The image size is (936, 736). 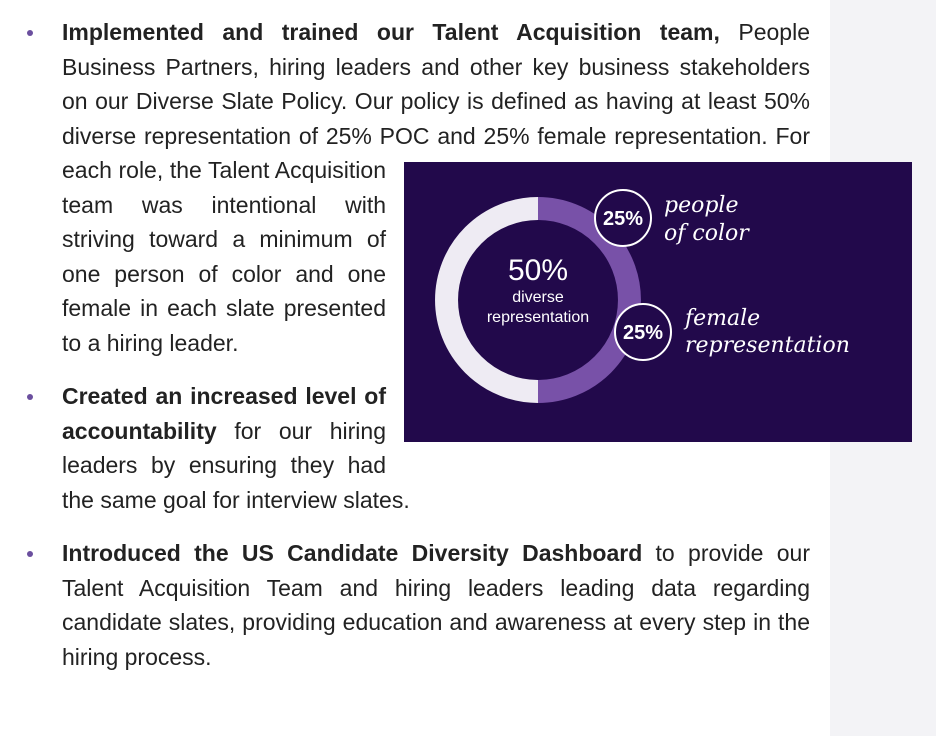 What do you see at coordinates (767, 345) in the screenshot?
I see `segment-label: representation` at bounding box center [767, 345].